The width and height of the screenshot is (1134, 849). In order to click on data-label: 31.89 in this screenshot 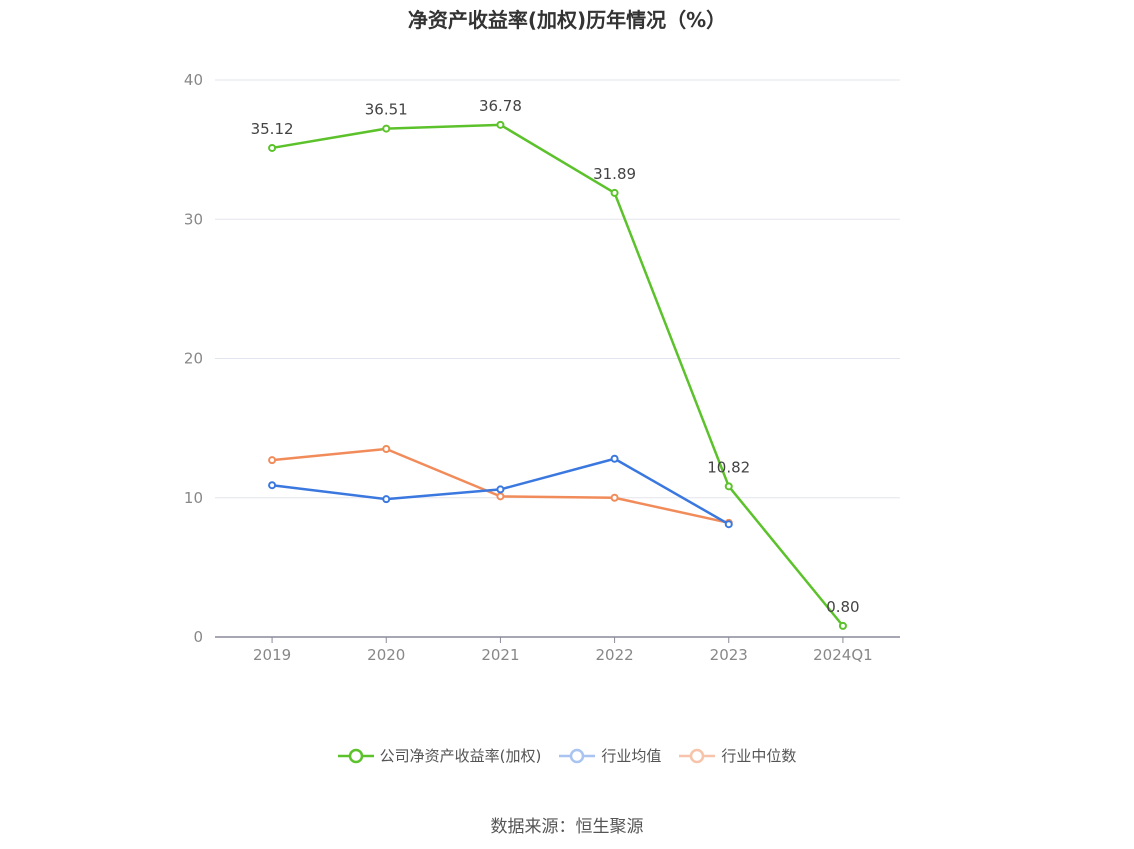, I will do `click(614, 174)`.